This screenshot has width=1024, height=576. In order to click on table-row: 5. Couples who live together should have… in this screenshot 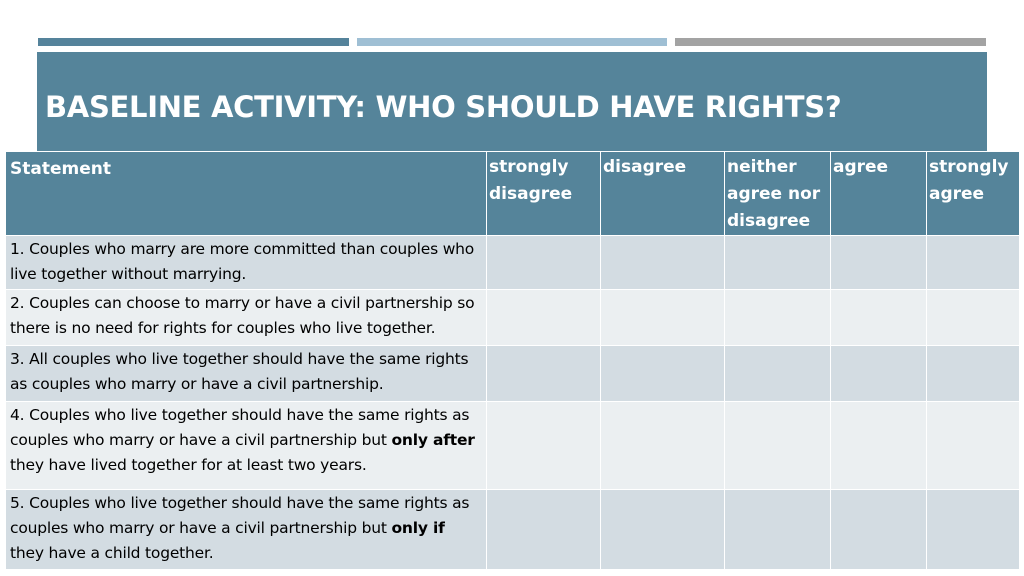, I will do `click(512, 529)`.